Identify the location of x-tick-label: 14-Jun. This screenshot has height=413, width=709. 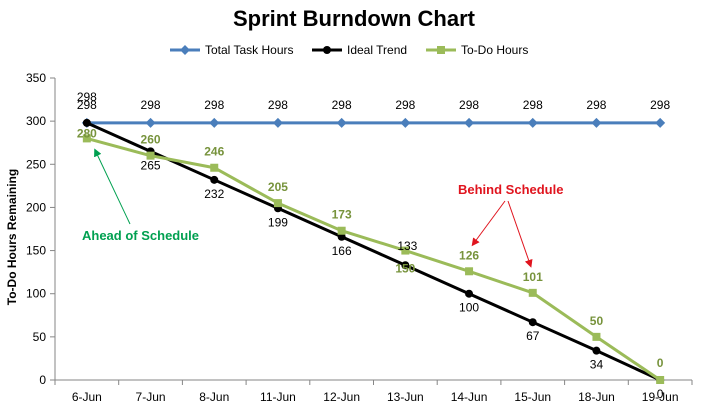
(469, 397).